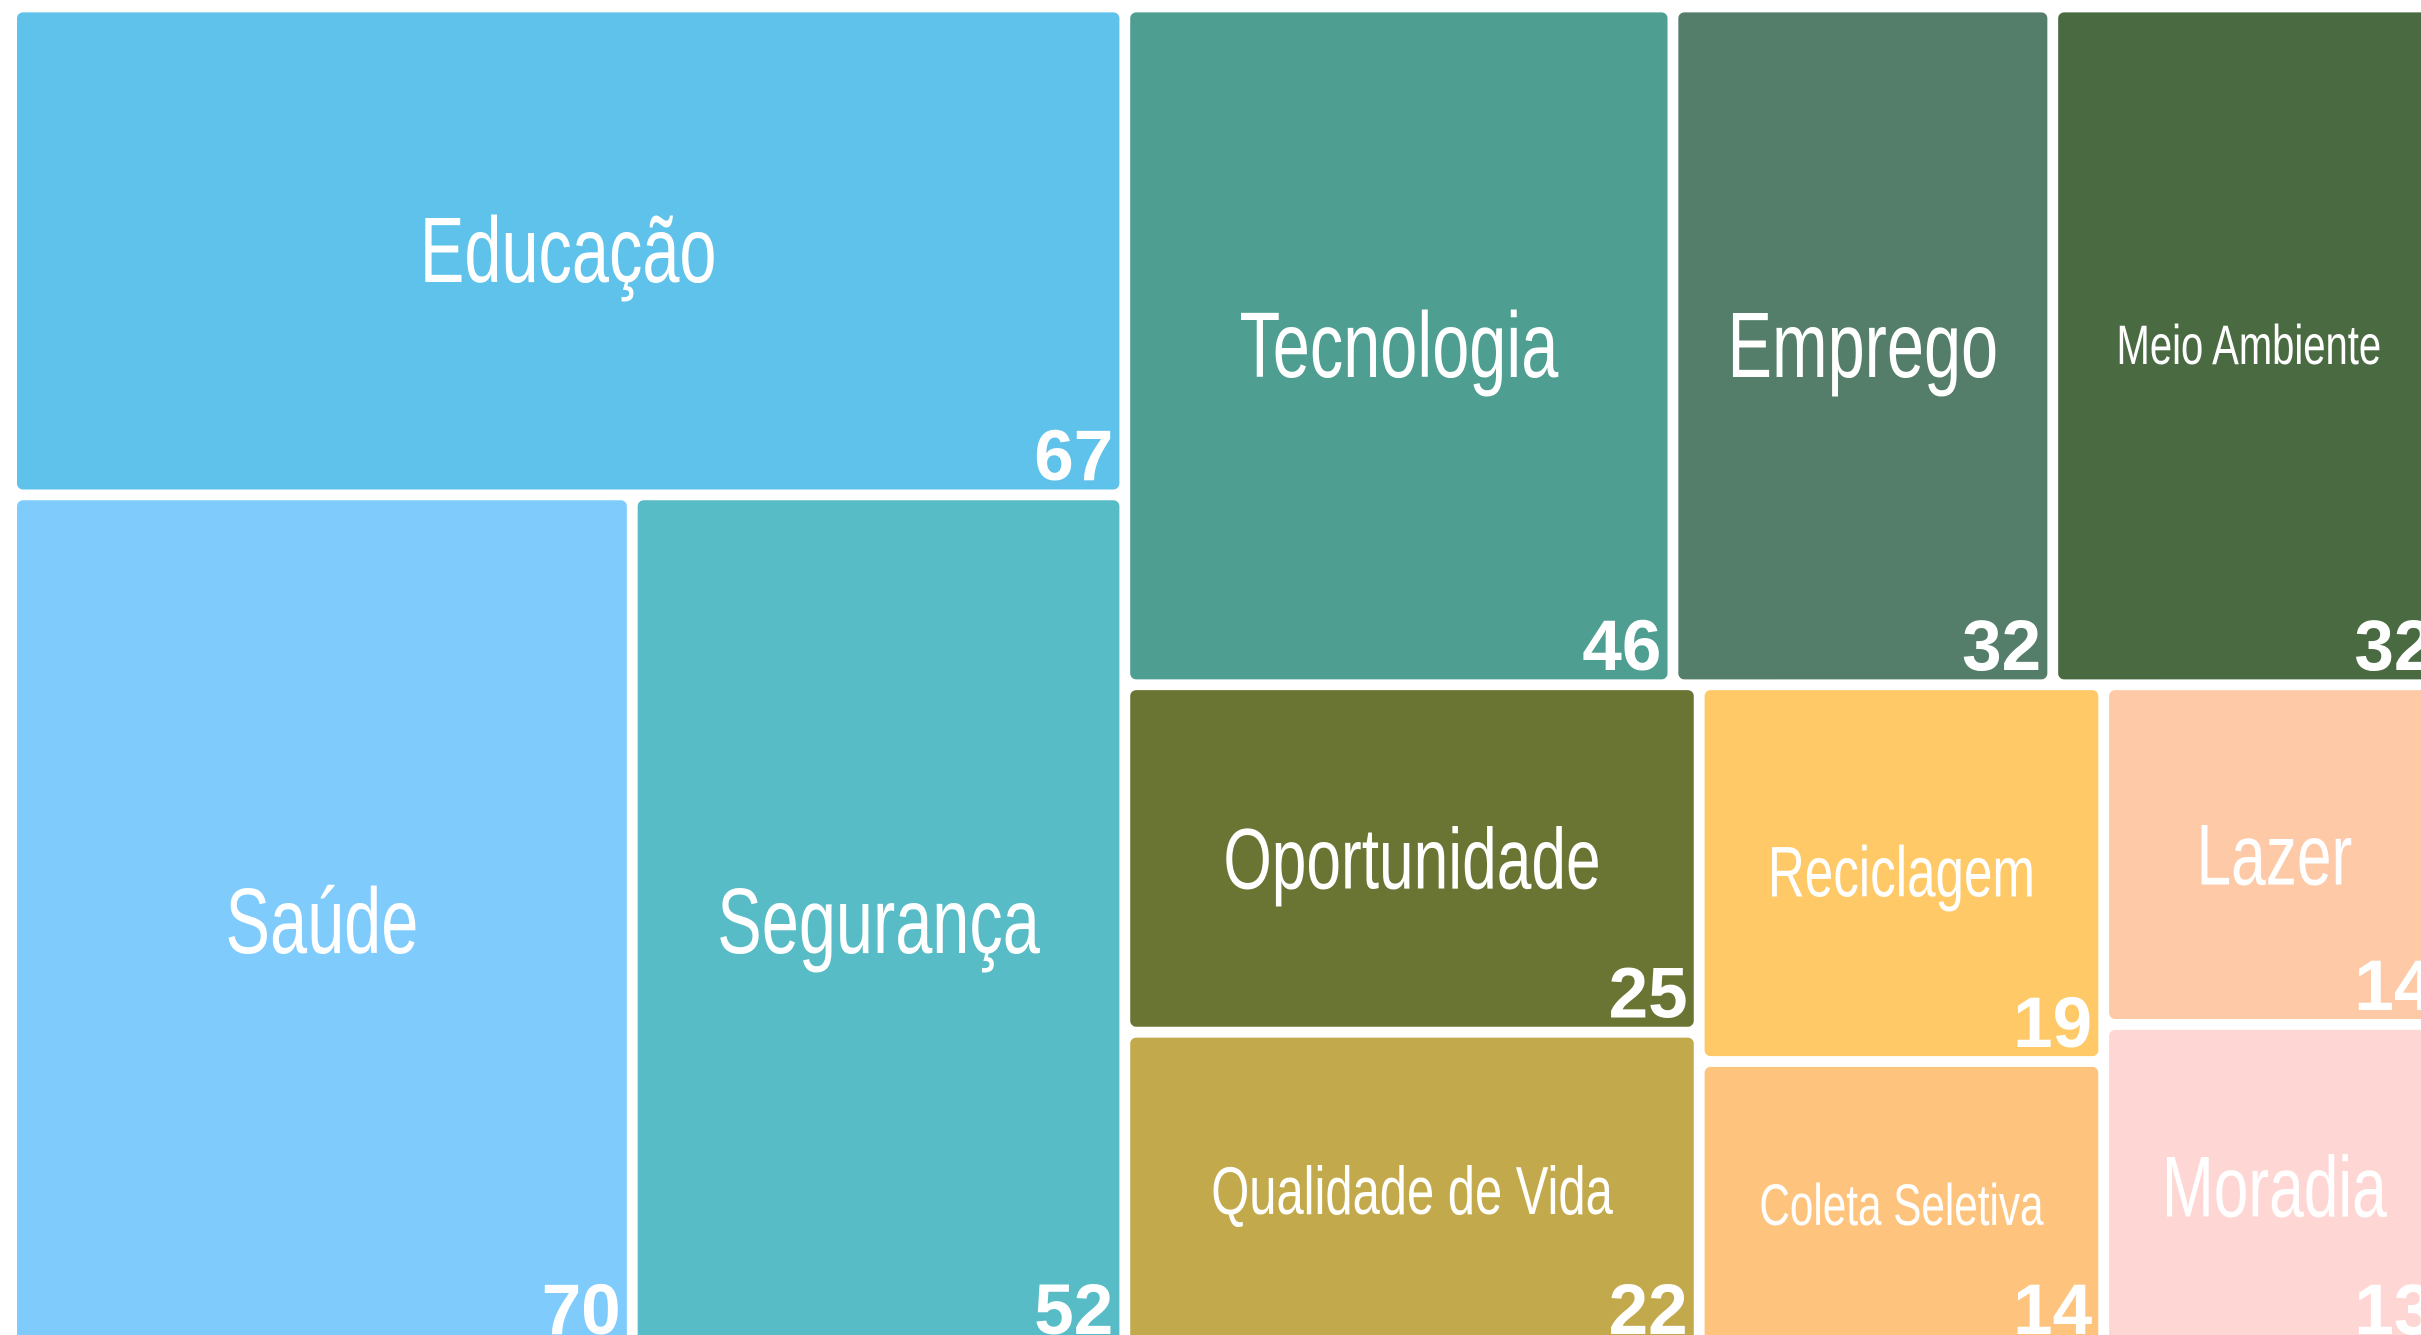 This screenshot has height=1335, width=2421. I want to click on tile-label: Meio Ambiente, so click(2249, 346).